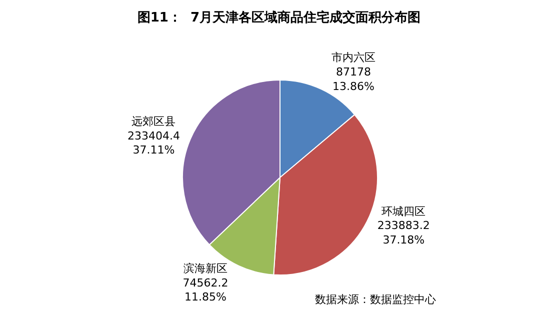 This screenshot has height=315, width=558. Describe the element at coordinates (404, 211) in the screenshot. I see `slice-label: 环城四区` at that location.